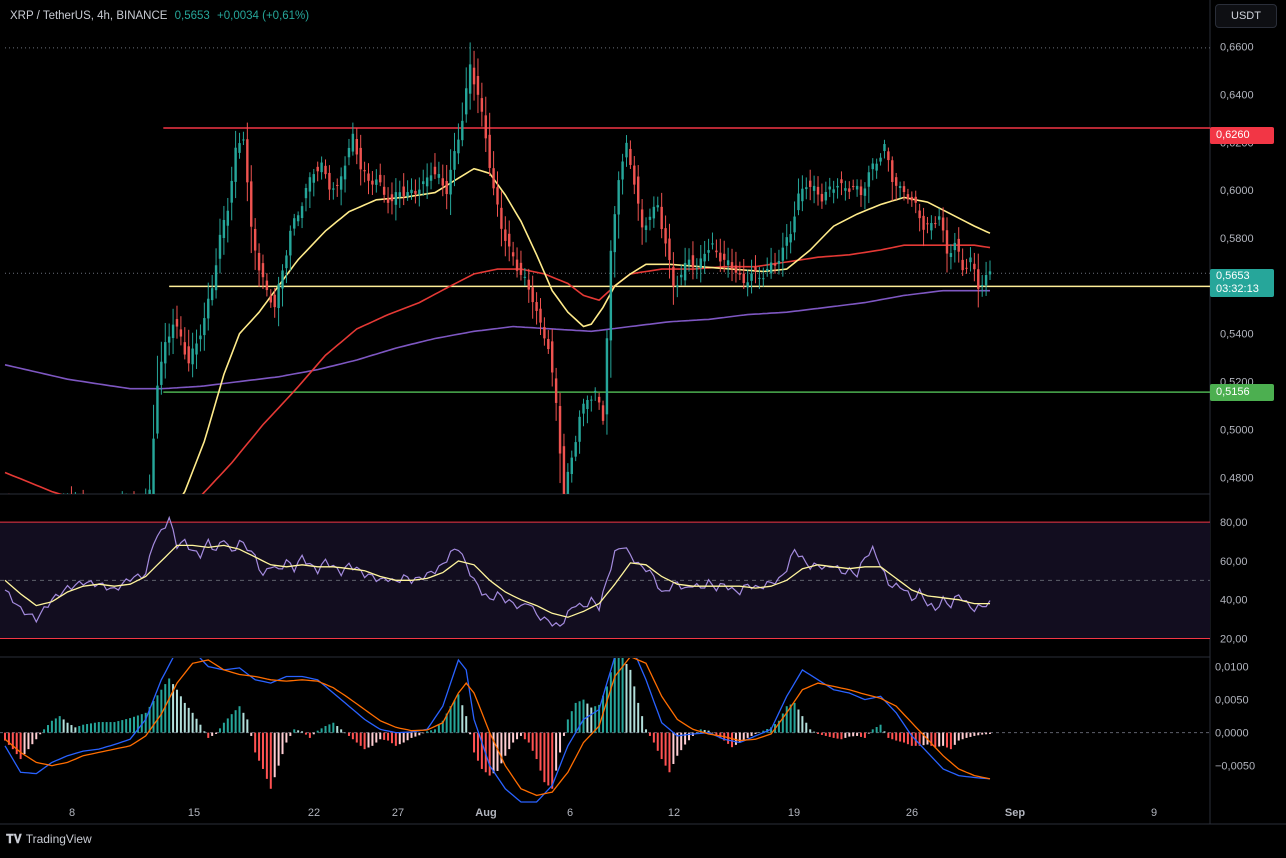 The width and height of the screenshot is (1286, 858). Describe the element at coordinates (605, 577) in the screenshot. I see `rsi-panel` at that location.